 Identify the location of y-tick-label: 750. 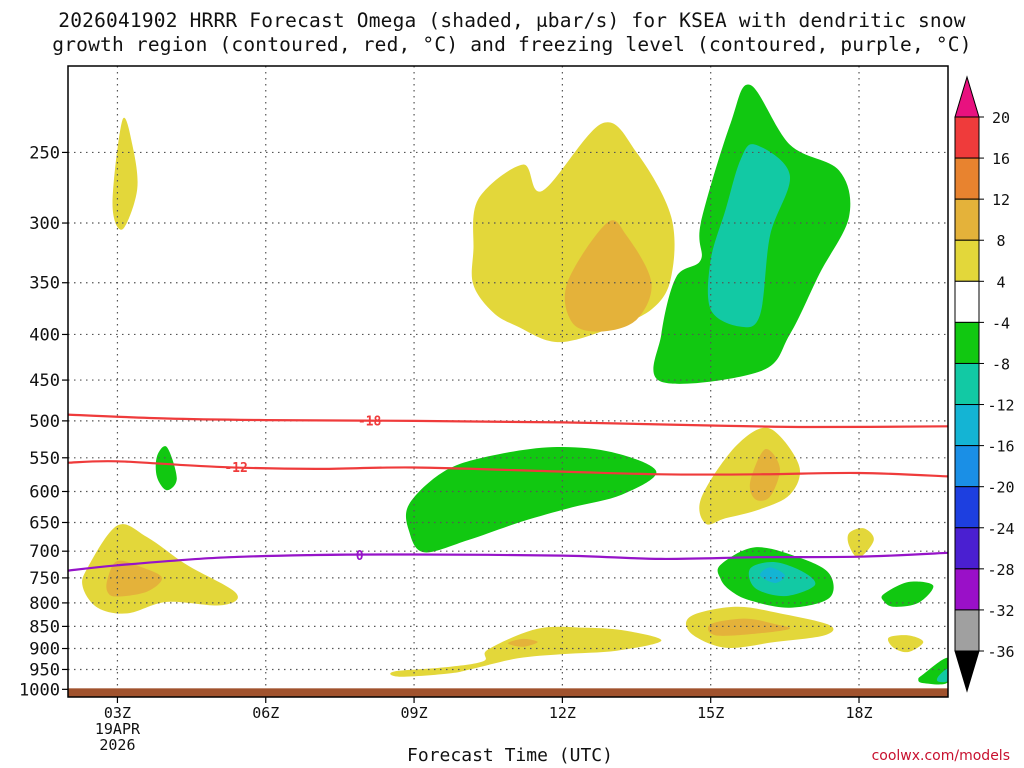
(44, 579).